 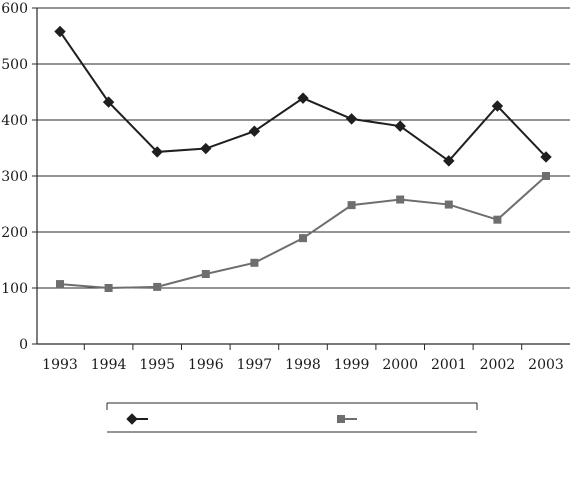 What do you see at coordinates (14, 65) in the screenshot?
I see `y-tick-label: 500` at bounding box center [14, 65].